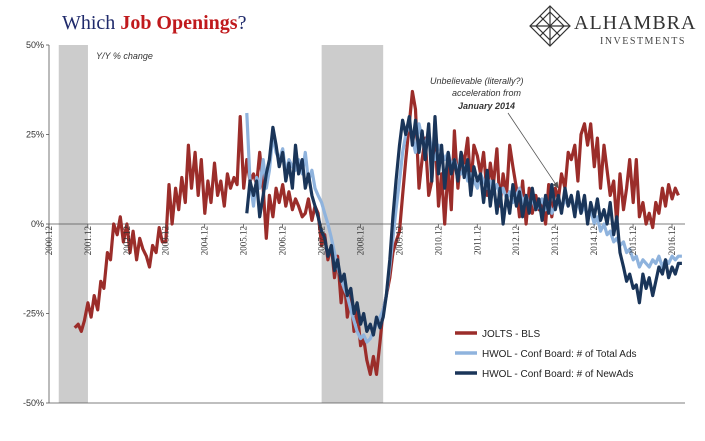 This screenshot has width=705, height=441. What do you see at coordinates (88, 240) in the screenshot?
I see `x-tick-label: 2001.12` at bounding box center [88, 240].